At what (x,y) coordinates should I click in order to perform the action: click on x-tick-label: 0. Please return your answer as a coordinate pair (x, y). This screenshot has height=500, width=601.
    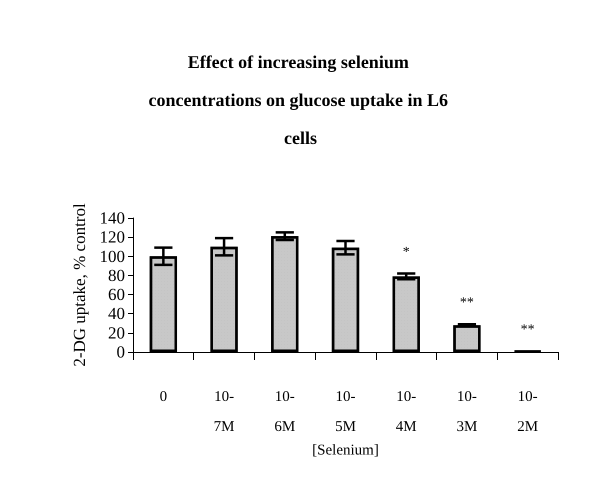
    Looking at the image, I should click on (164, 397).